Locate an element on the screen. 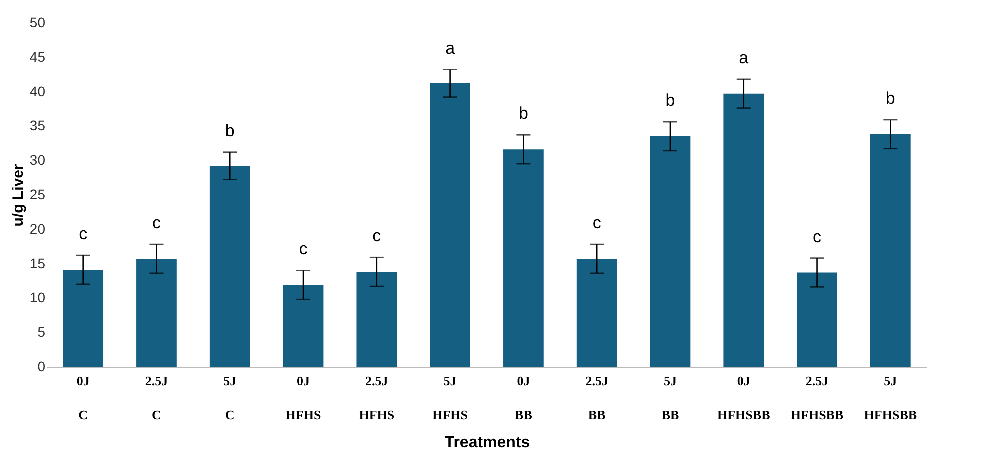  category-label: 5J HFHSBB is located at coordinates (891, 398).